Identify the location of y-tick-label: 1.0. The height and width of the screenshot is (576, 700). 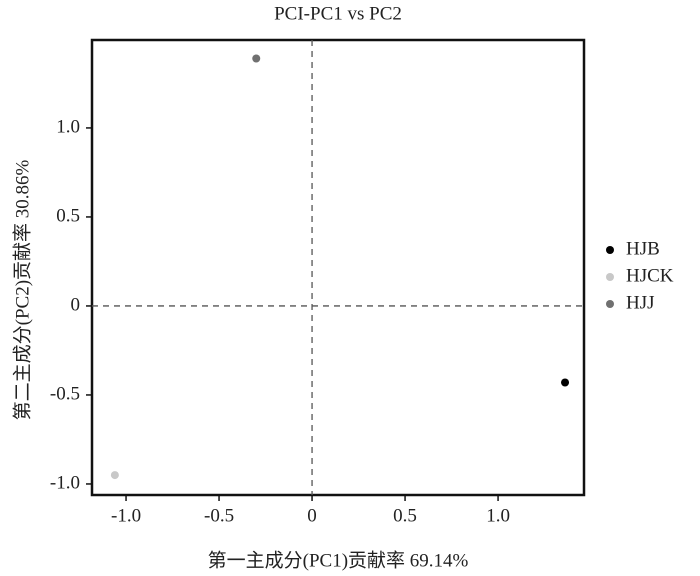
(68, 126).